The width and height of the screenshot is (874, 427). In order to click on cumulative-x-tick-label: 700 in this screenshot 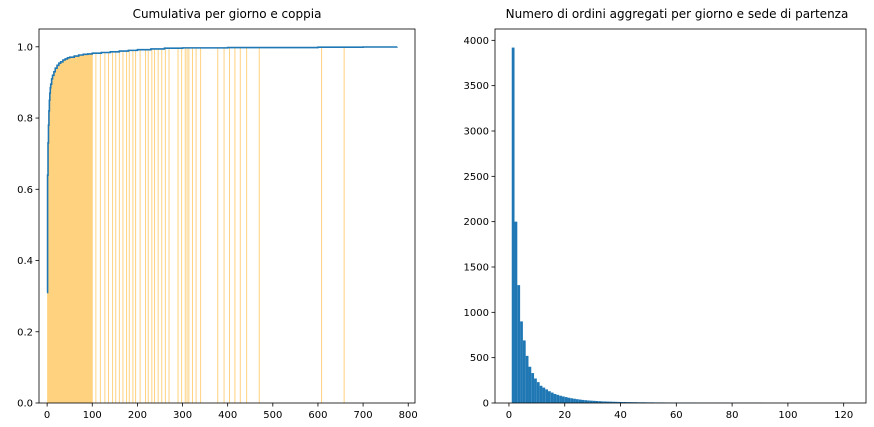, I will do `click(363, 415)`.